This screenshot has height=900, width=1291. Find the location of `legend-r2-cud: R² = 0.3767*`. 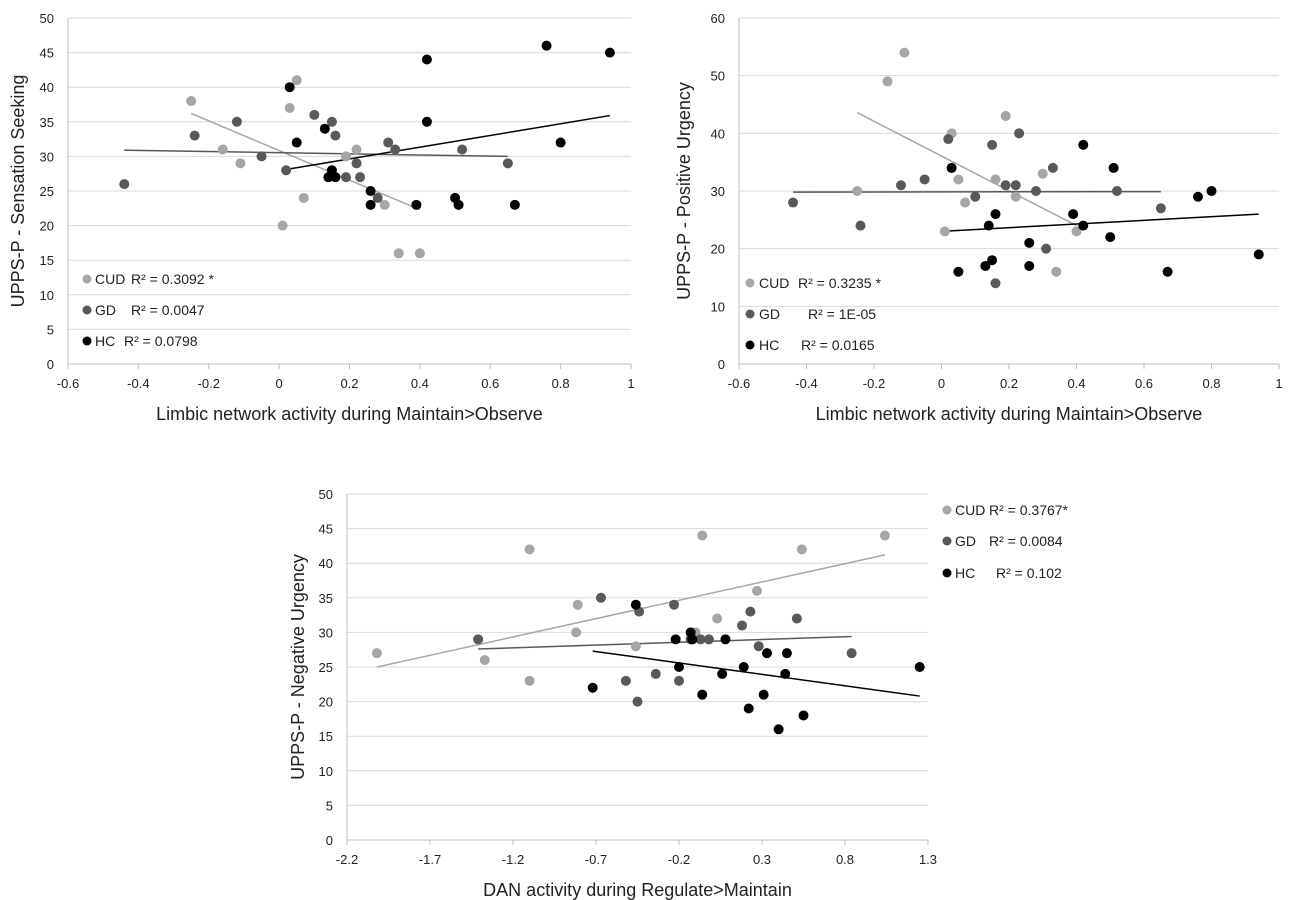

legend-r2-cud: R² = 0.3767* is located at coordinates (1029, 510).